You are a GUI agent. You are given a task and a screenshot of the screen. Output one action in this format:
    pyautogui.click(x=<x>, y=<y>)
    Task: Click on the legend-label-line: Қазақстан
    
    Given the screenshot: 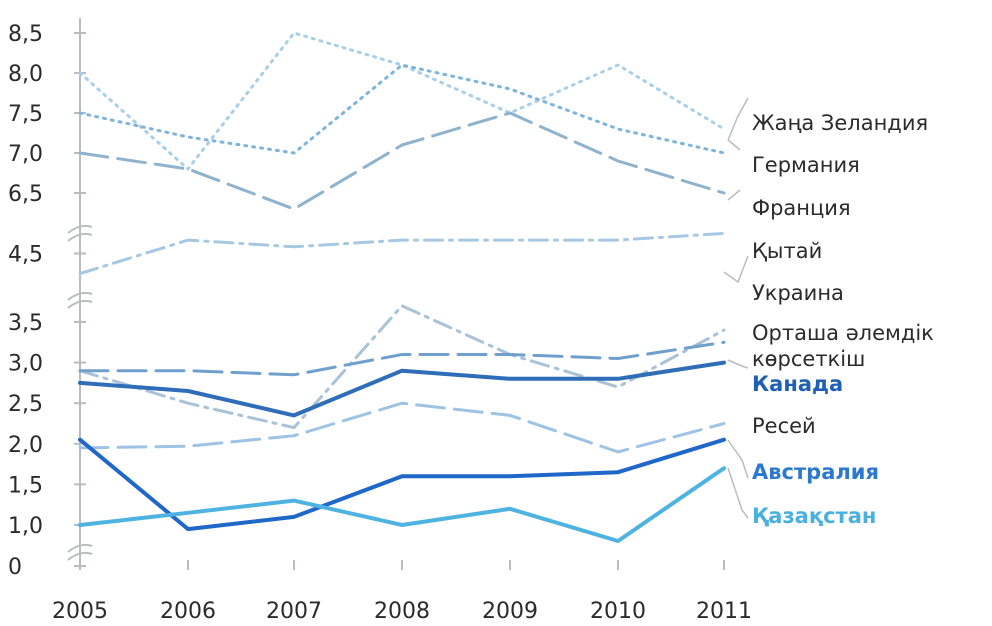 What is the action you would take?
    pyautogui.click(x=814, y=516)
    